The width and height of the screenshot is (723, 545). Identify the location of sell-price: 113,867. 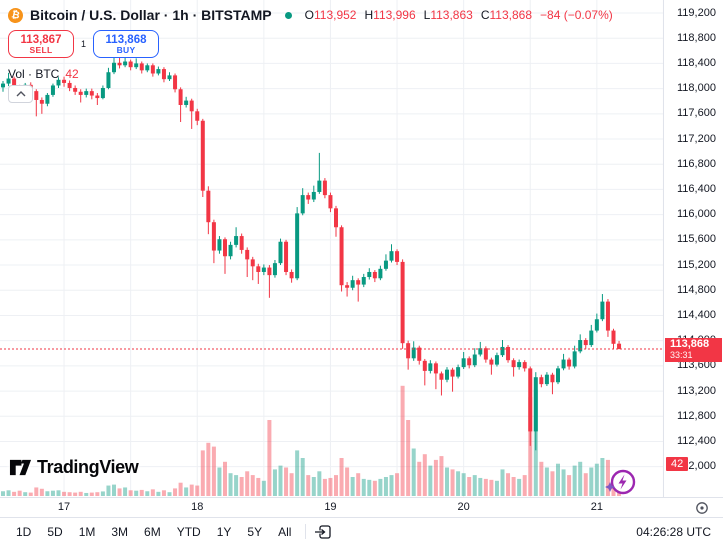
(41, 39).